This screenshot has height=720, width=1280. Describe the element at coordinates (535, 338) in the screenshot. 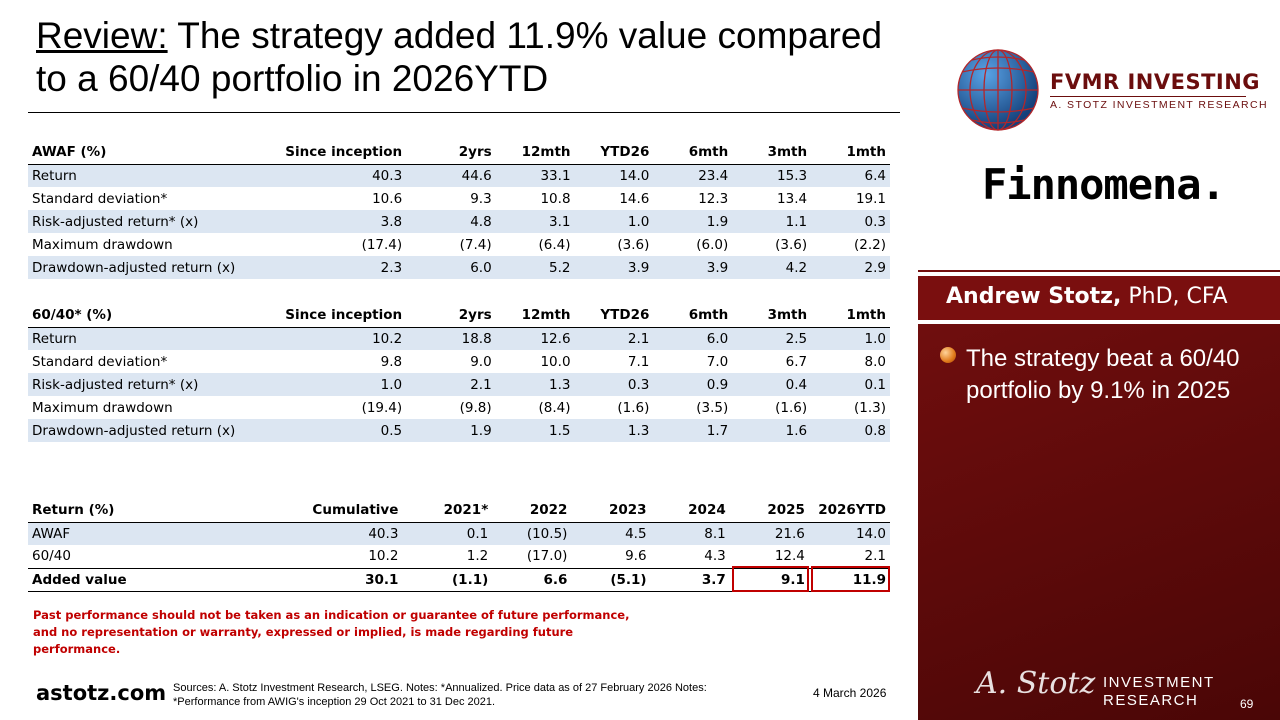

I see `table-cell: 12.6` at that location.